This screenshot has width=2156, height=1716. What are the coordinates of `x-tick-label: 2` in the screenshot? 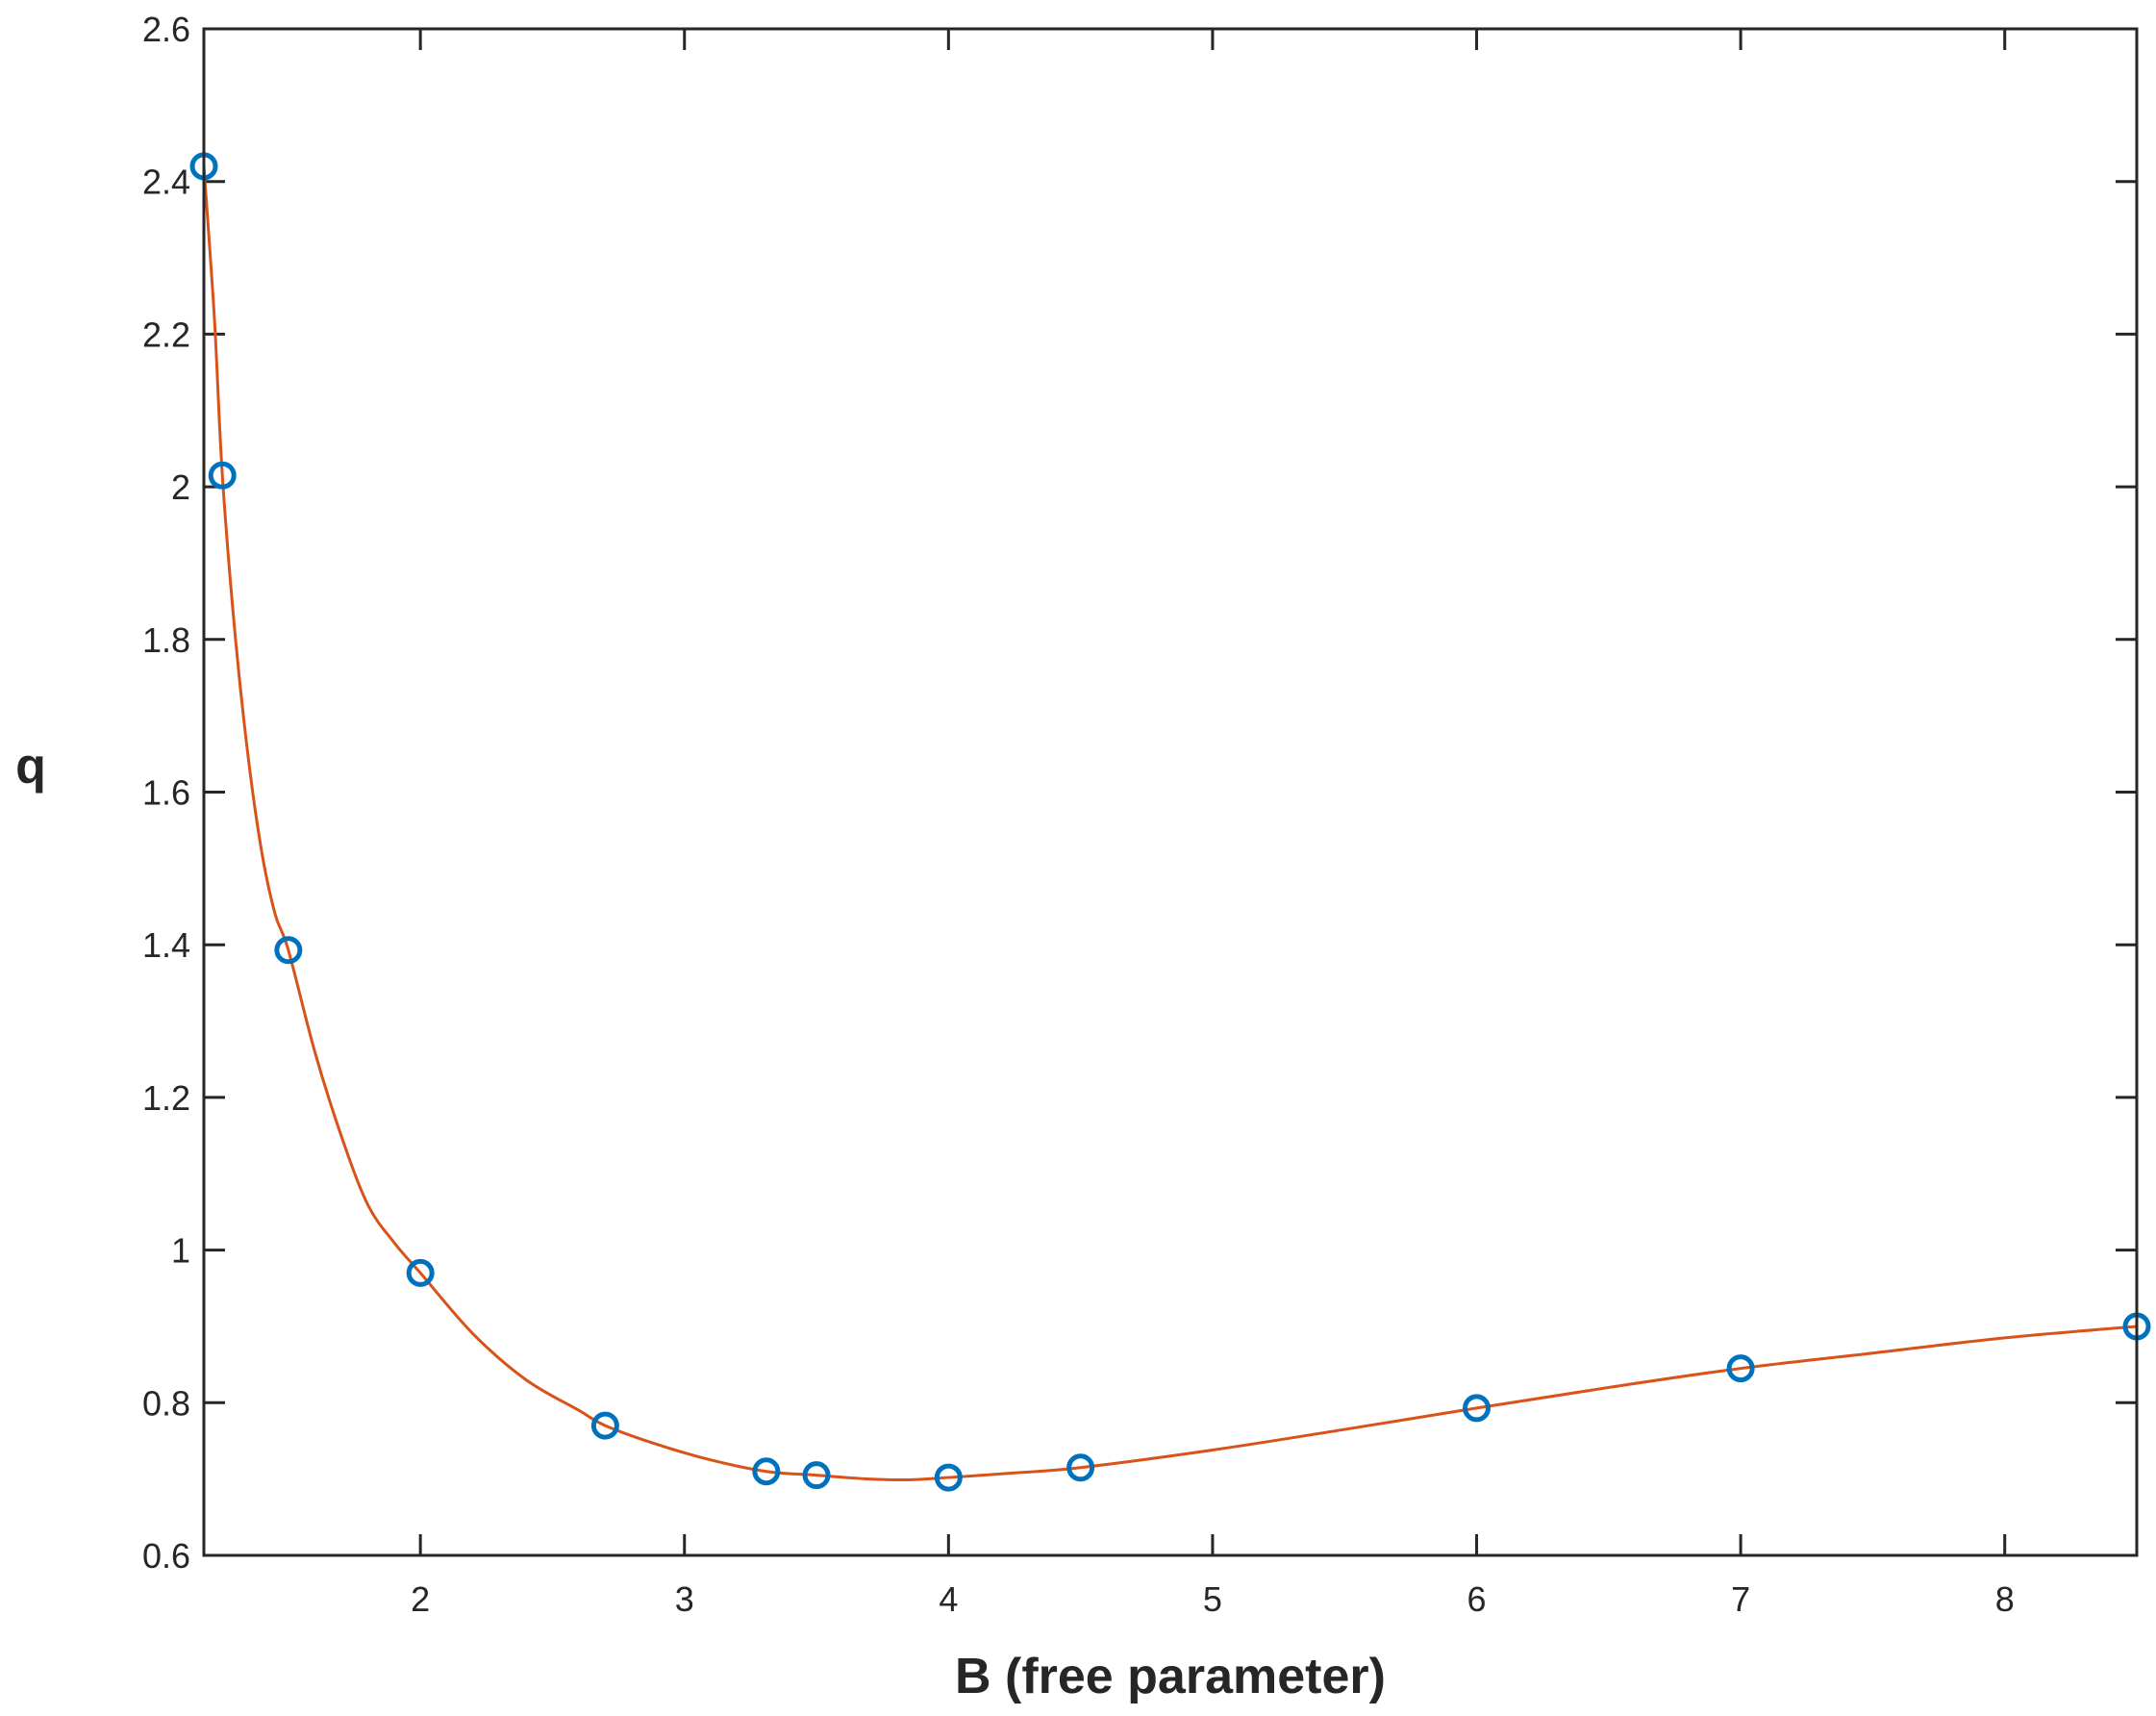 It's located at (420, 1599).